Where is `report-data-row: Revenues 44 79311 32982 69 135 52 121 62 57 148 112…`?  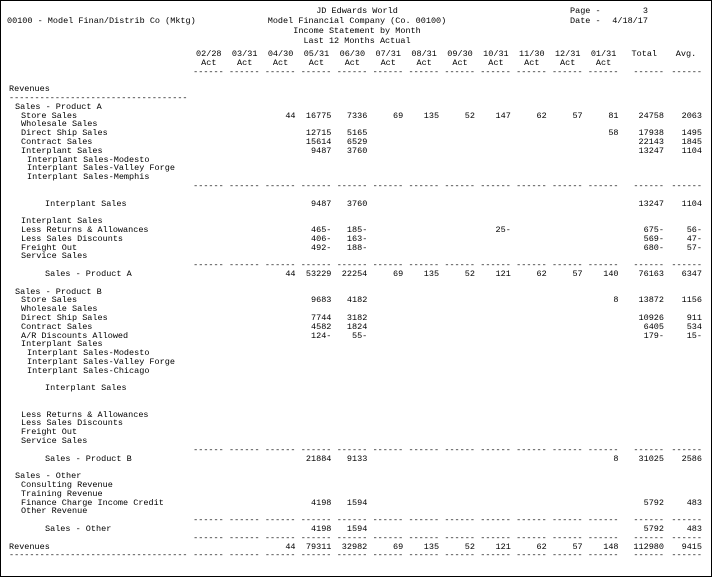 report-data-row: Revenues 44 79311 32982 69 135 52 121 62 57 148 112… is located at coordinates (356, 547).